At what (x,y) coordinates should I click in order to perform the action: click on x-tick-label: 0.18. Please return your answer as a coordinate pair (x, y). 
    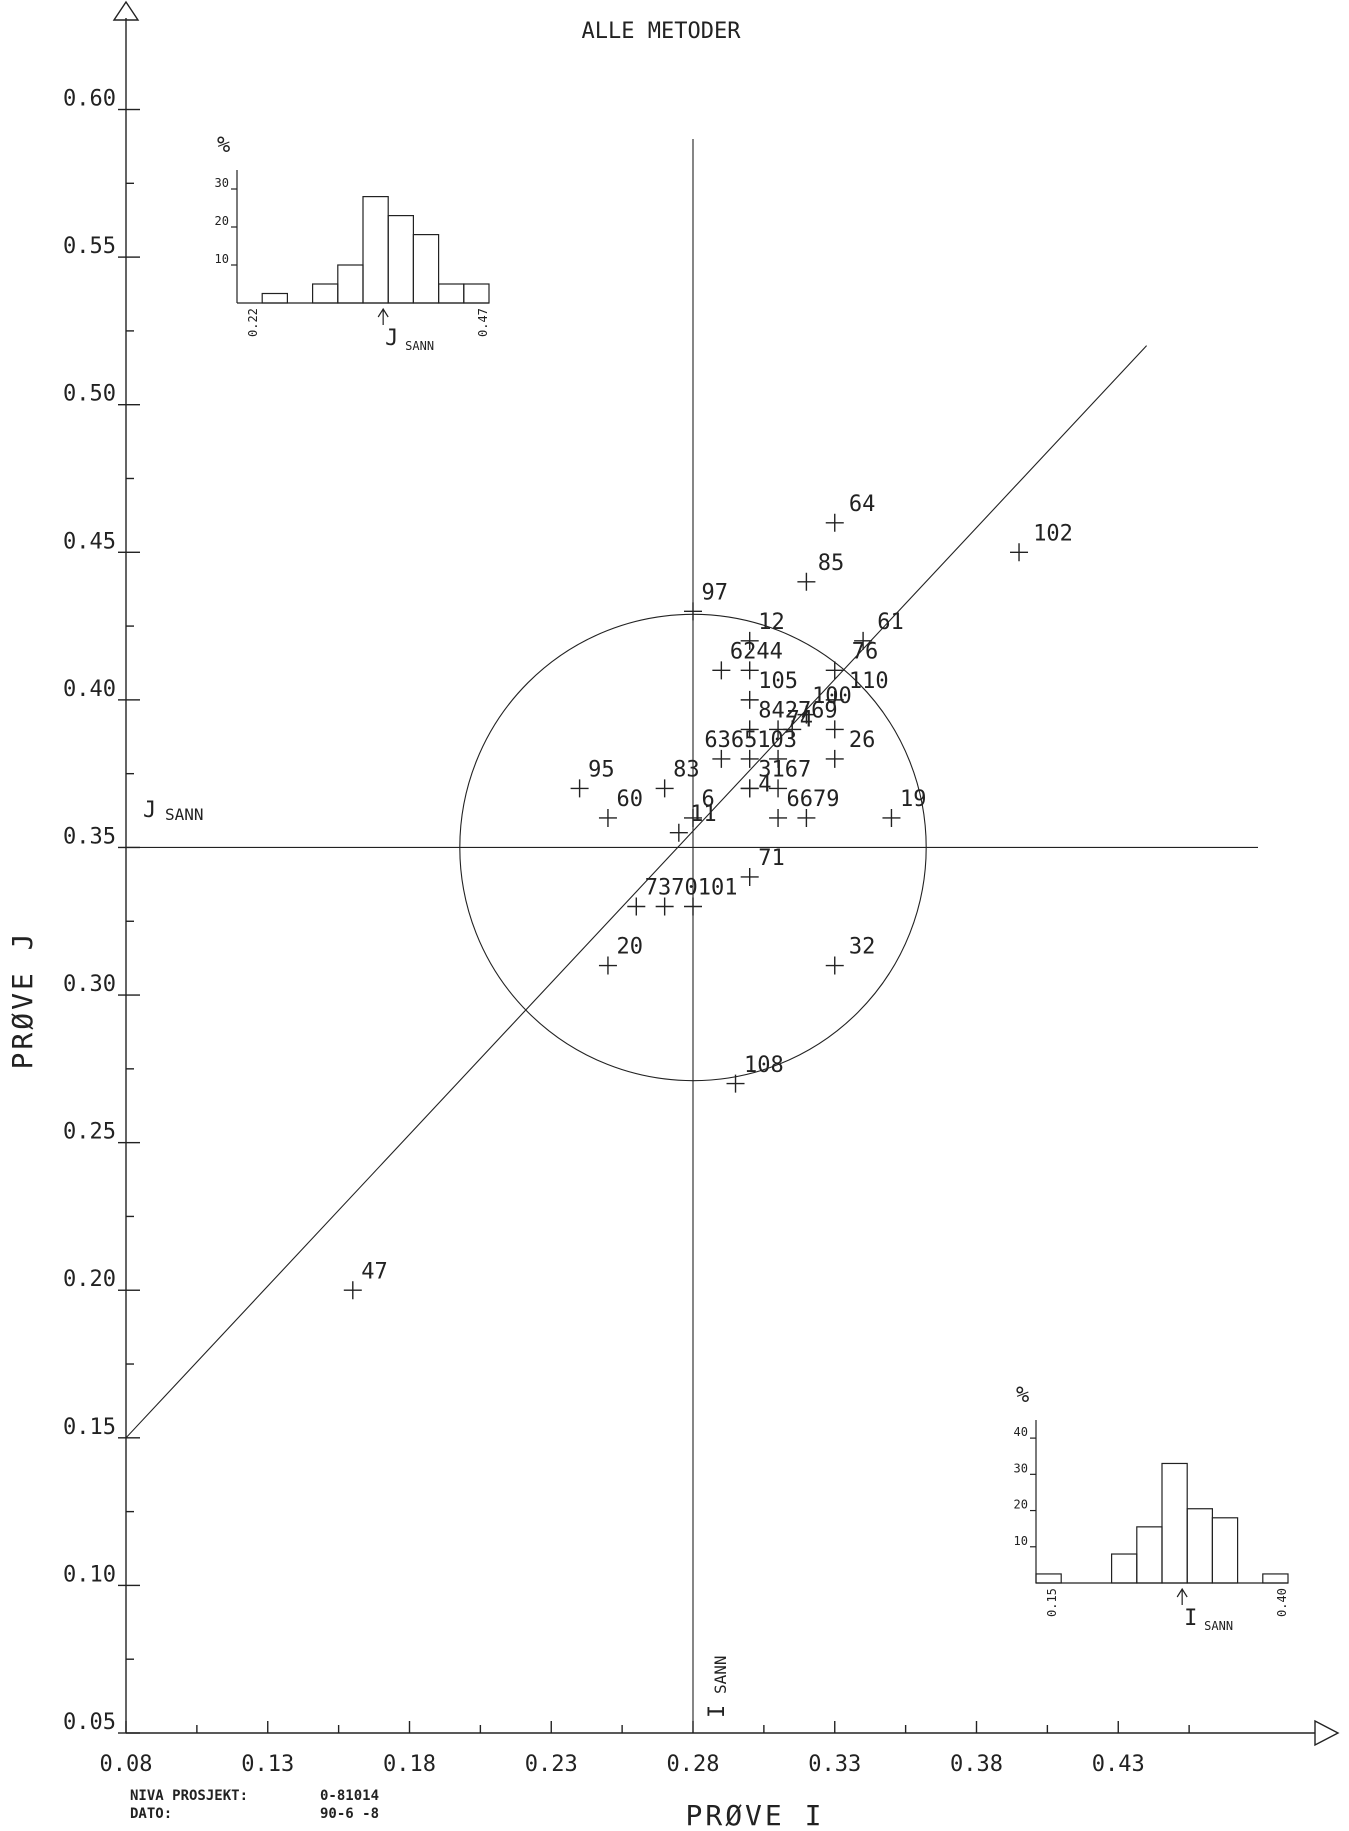
    Looking at the image, I should click on (409, 1764).